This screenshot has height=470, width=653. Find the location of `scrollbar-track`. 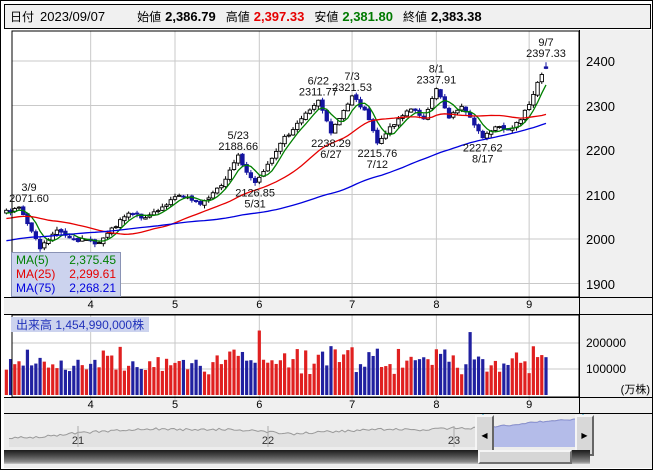

scrollbar-track is located at coordinates (297, 457).